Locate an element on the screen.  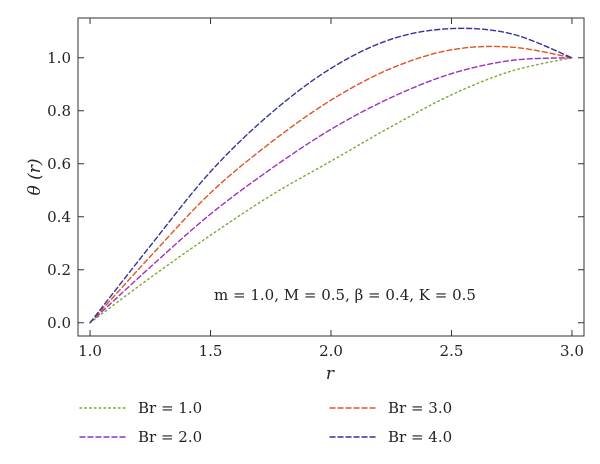
y-tick-label: 0.4 is located at coordinates (59, 217).